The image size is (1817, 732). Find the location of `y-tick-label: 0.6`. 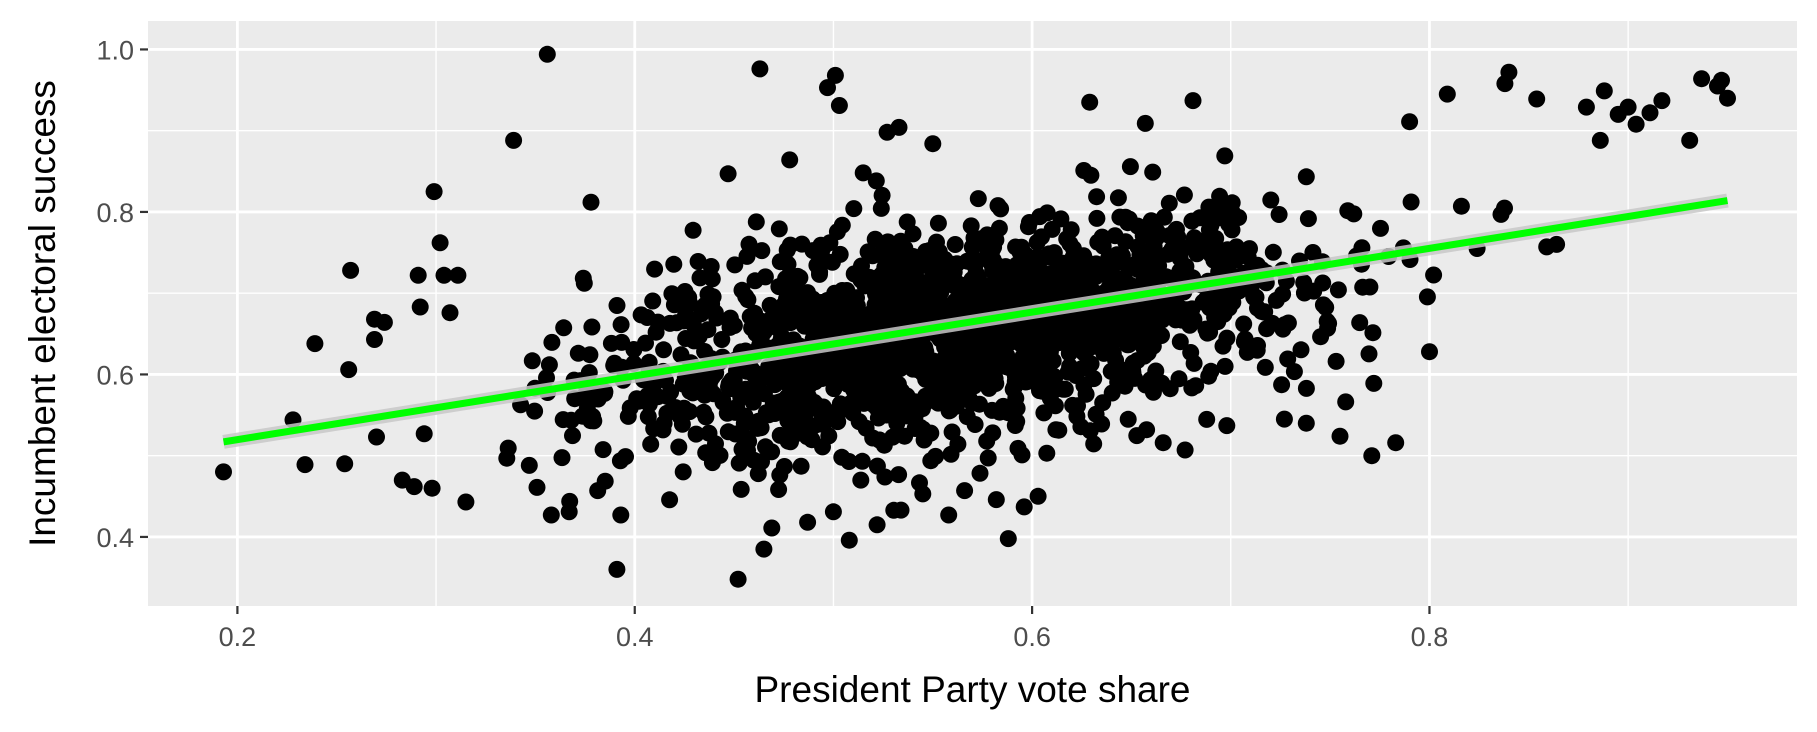

y-tick-label: 0.6 is located at coordinates (115, 375).